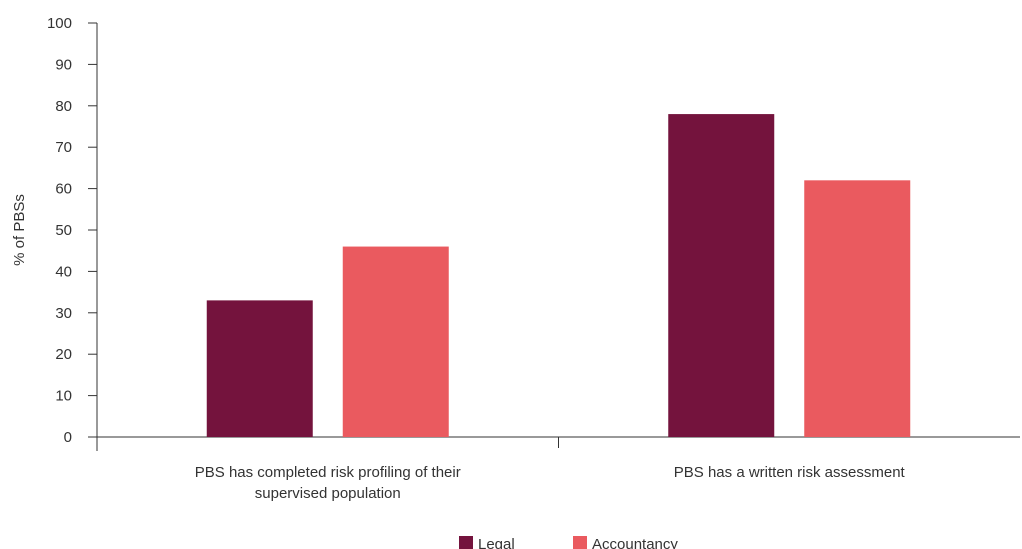 Image resolution: width=1022 pixels, height=549 pixels. What do you see at coordinates (68, 437) in the screenshot?
I see `y-tick-label: 0` at bounding box center [68, 437].